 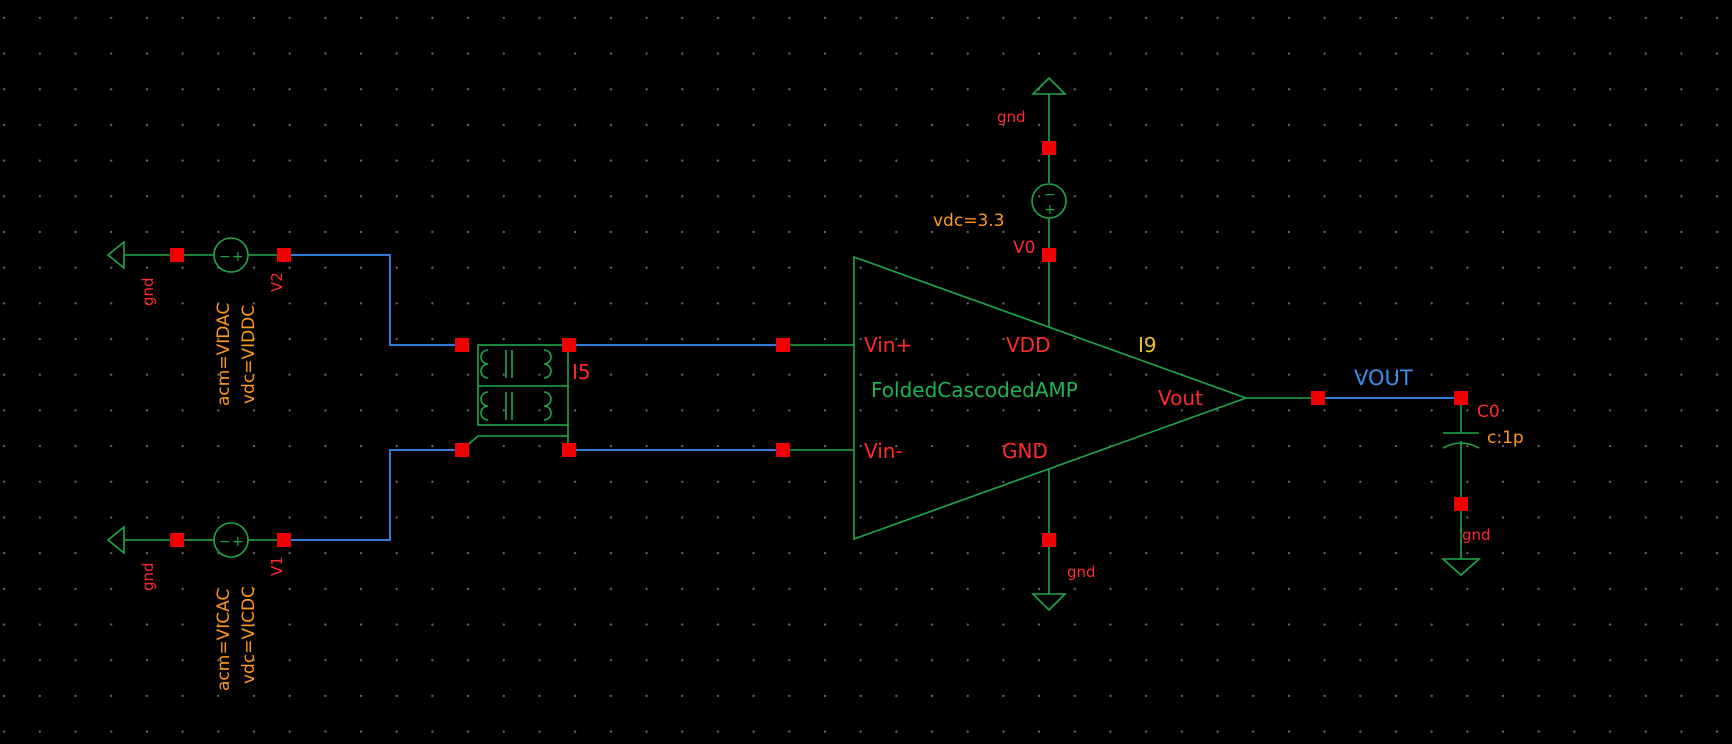 I want to click on amp-vinn-label: Vin-, so click(x=883, y=451).